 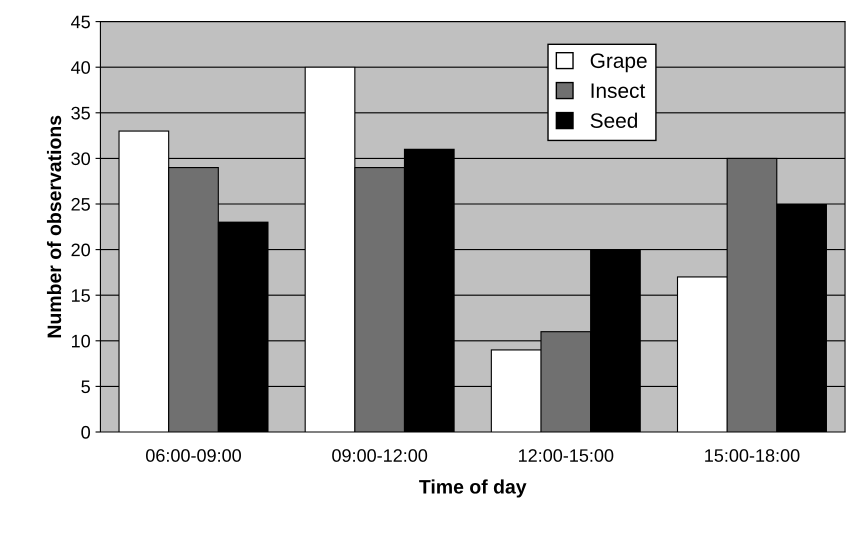 I want to click on y-tick-label: 0, so click(x=85, y=432).